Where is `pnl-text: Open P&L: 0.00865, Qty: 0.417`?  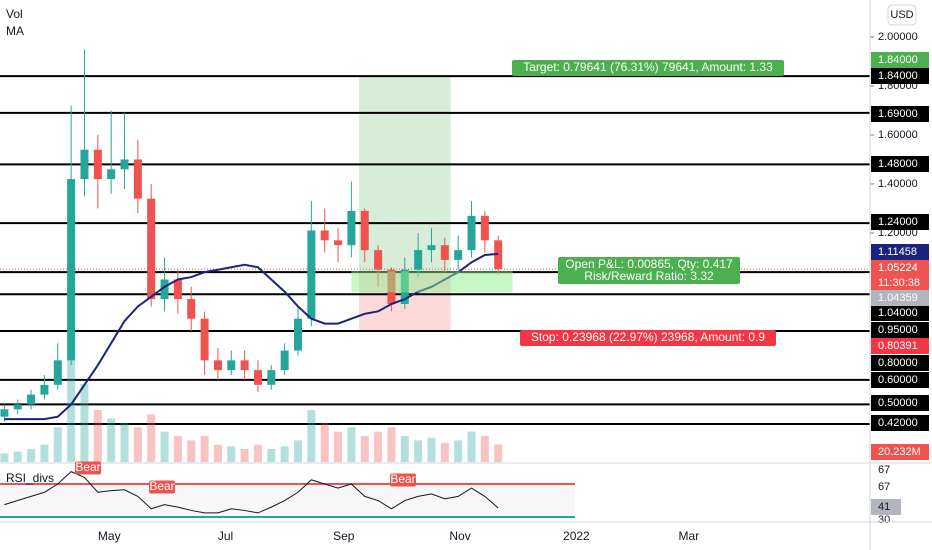 pnl-text: Open P&L: 0.00865, Qty: 0.417 is located at coordinates (649, 264).